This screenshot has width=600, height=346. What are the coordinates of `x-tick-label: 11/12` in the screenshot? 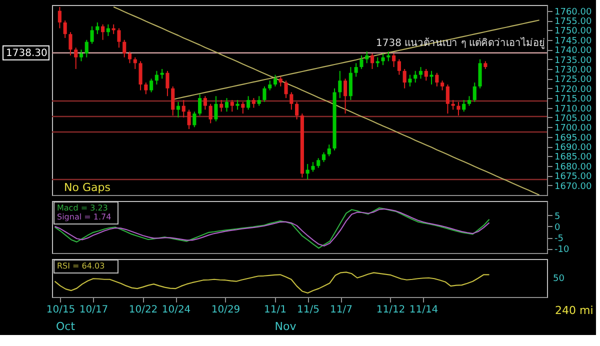 It's located at (391, 310).